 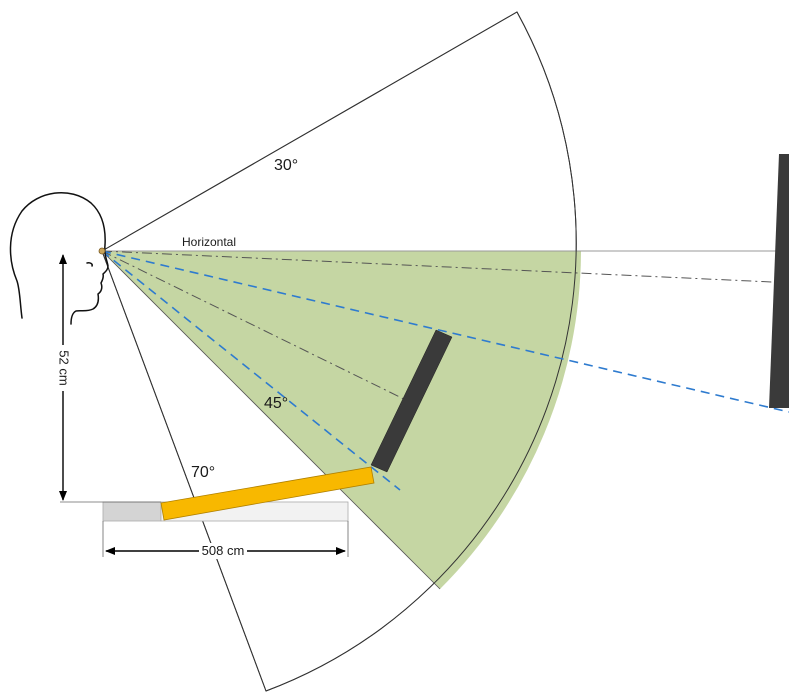 What do you see at coordinates (267, 493) in the screenshot?
I see `keyboard-panel` at bounding box center [267, 493].